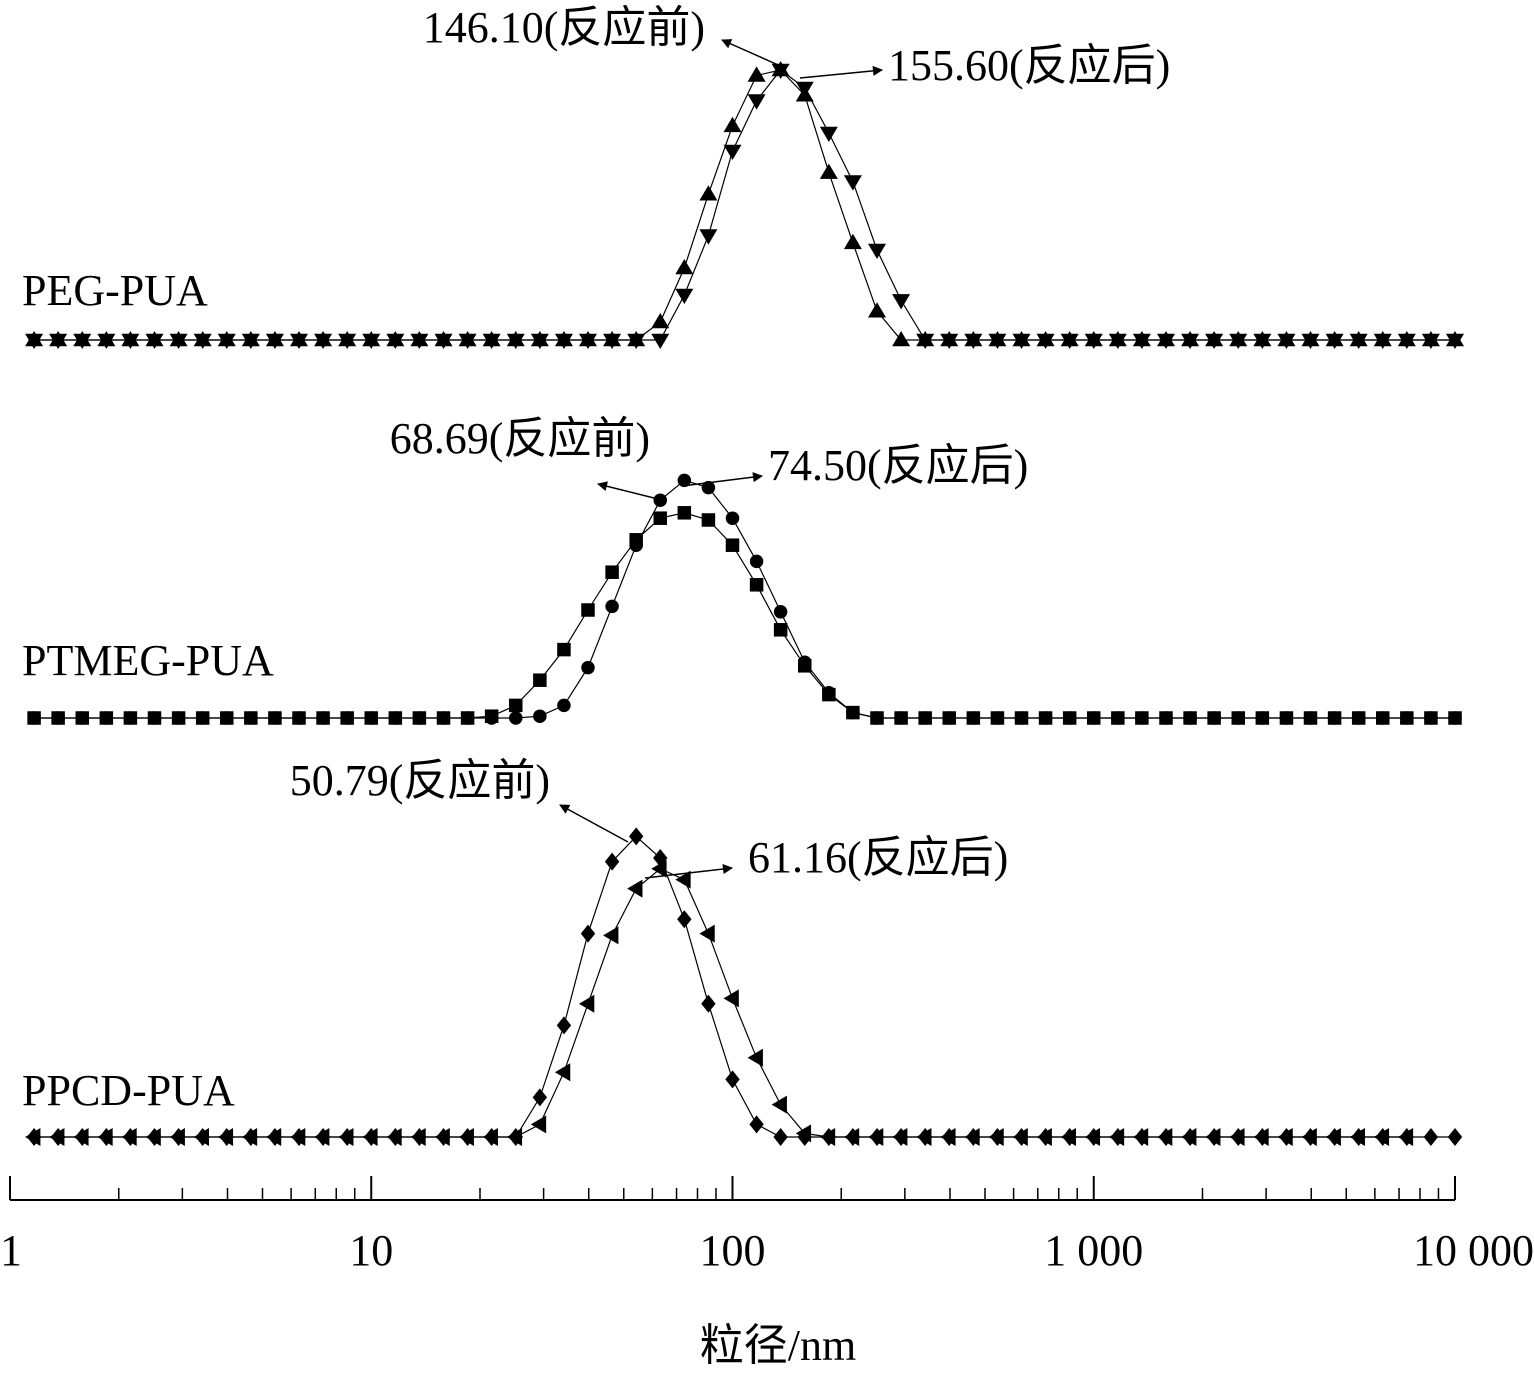 The width and height of the screenshot is (1534, 1378). Describe the element at coordinates (115, 290) in the screenshot. I see `panel-label: PEG-PUA` at that location.